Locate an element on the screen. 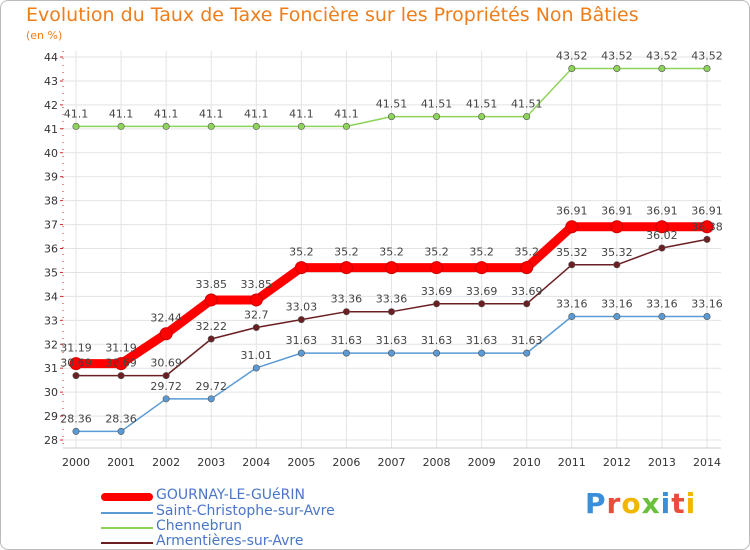 The height and width of the screenshot is (550, 750). y-tick-label: 30 is located at coordinates (51, 392).